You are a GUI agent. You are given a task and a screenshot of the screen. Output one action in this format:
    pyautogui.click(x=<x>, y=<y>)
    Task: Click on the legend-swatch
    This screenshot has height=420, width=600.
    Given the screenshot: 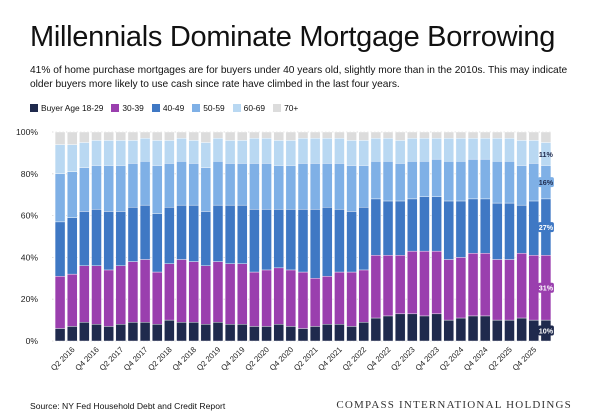 What is the action you would take?
    pyautogui.click(x=34, y=108)
    